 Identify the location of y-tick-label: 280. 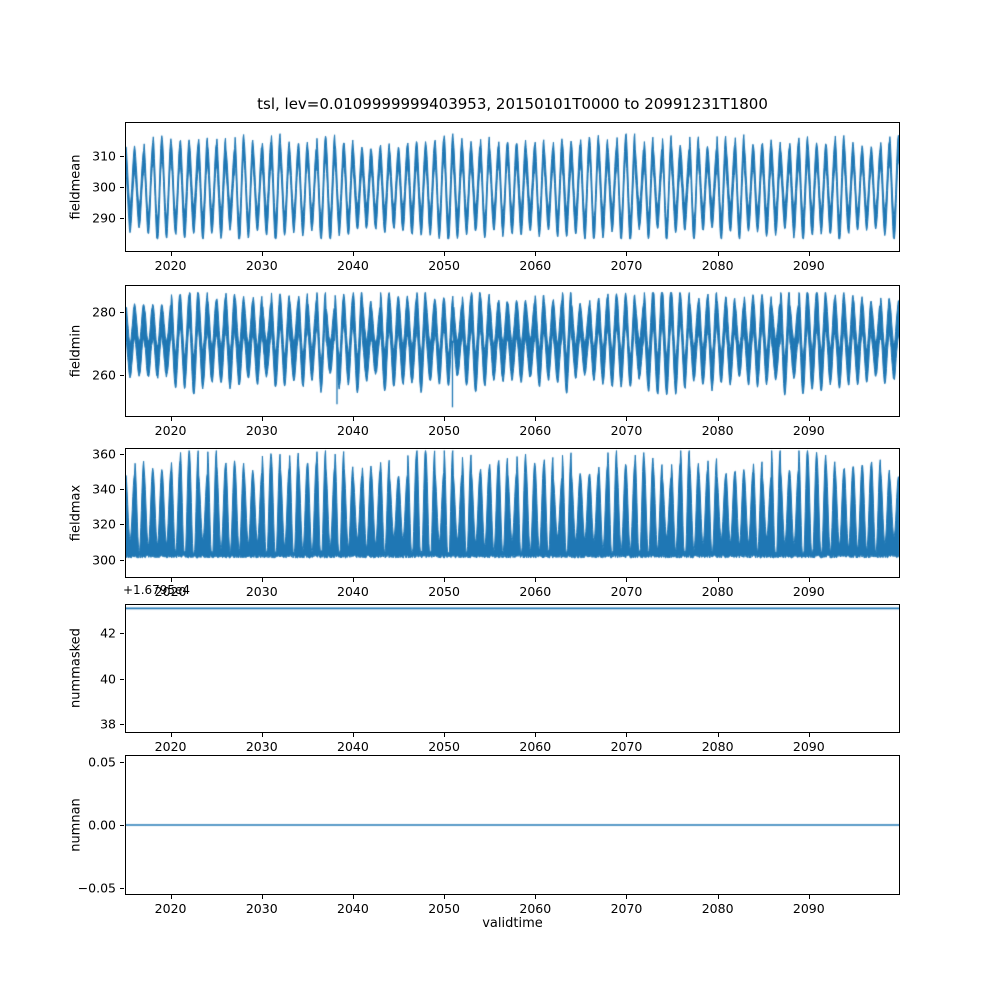
(104, 312).